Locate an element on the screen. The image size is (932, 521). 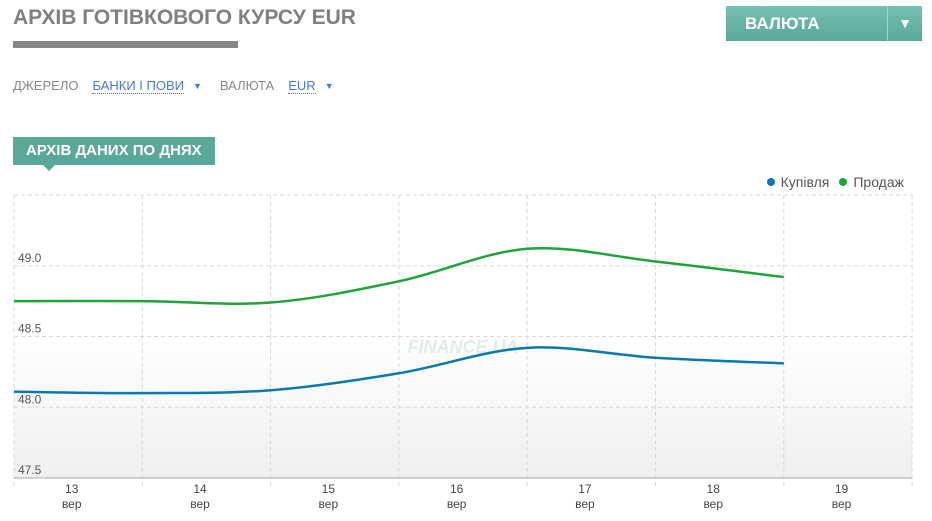
currency-button-label: ВАЛЮТА is located at coordinates (782, 23).